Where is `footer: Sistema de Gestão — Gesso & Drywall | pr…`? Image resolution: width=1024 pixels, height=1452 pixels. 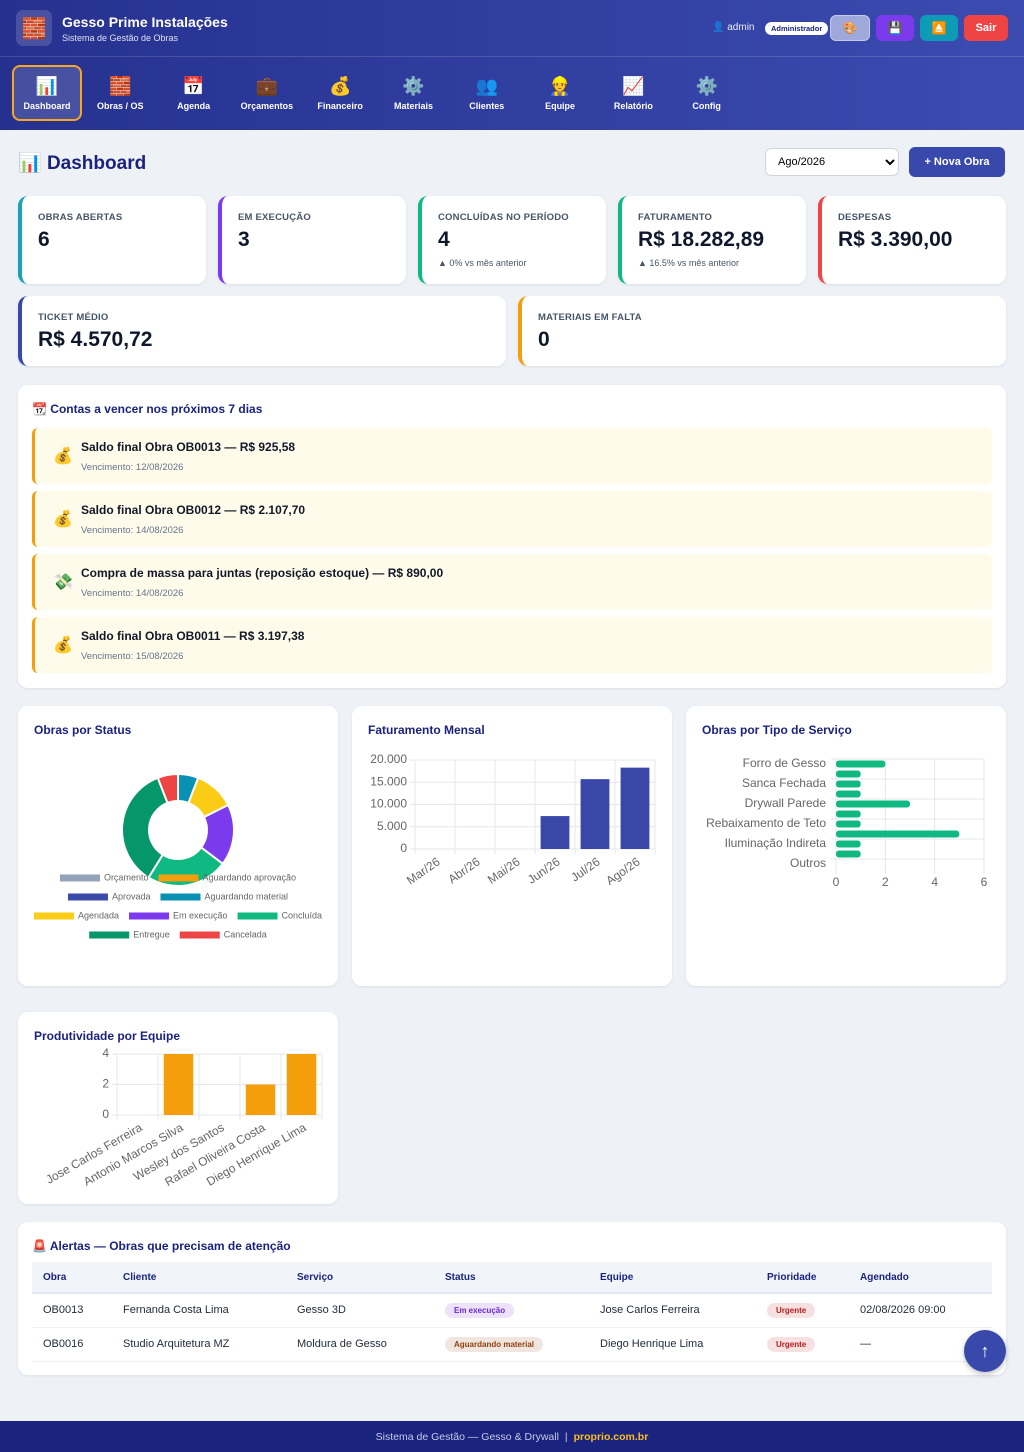
footer: Sistema de Gestão — Gesso & Drywall | pr… is located at coordinates (512, 1436).